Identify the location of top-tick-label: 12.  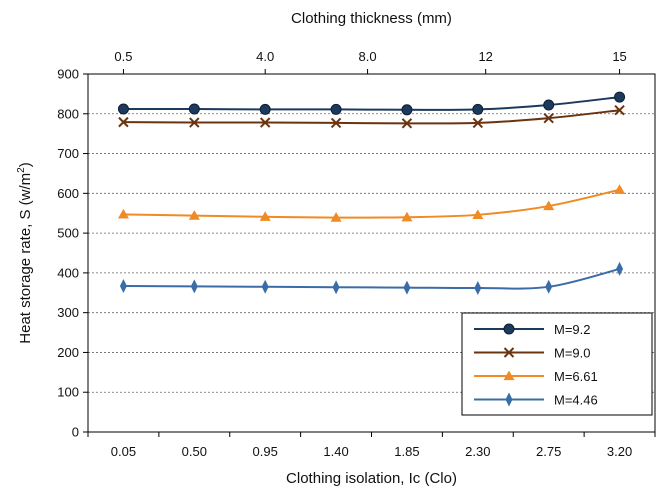
(485, 56).